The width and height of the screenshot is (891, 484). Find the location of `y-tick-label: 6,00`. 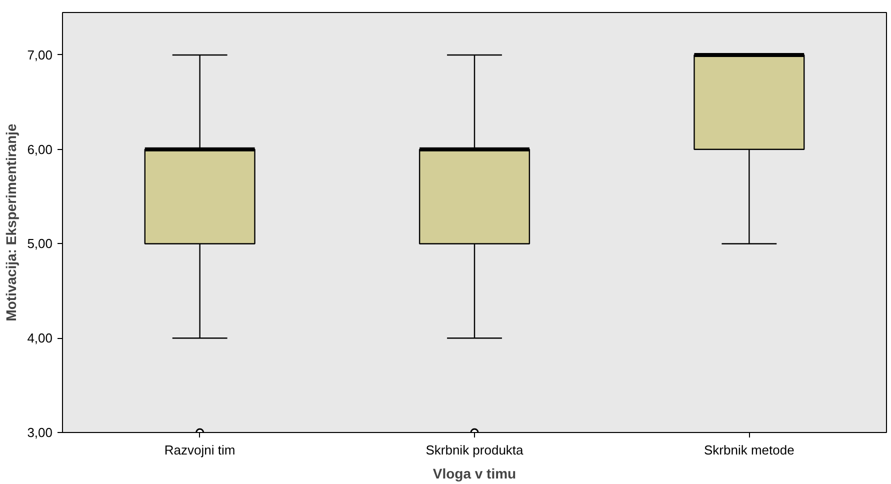

y-tick-label: 6,00 is located at coordinates (40, 149).